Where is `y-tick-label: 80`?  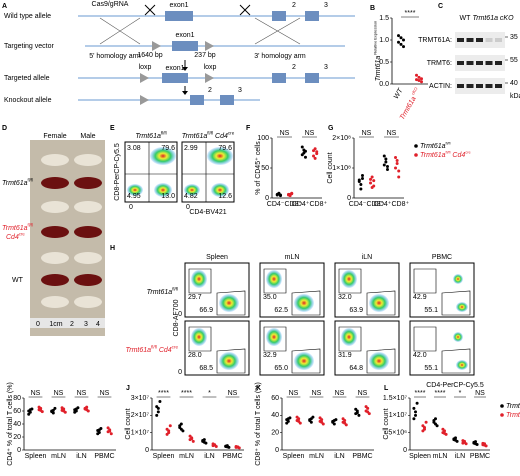
y-tick-label: 80 is located at coordinates (17, 398).